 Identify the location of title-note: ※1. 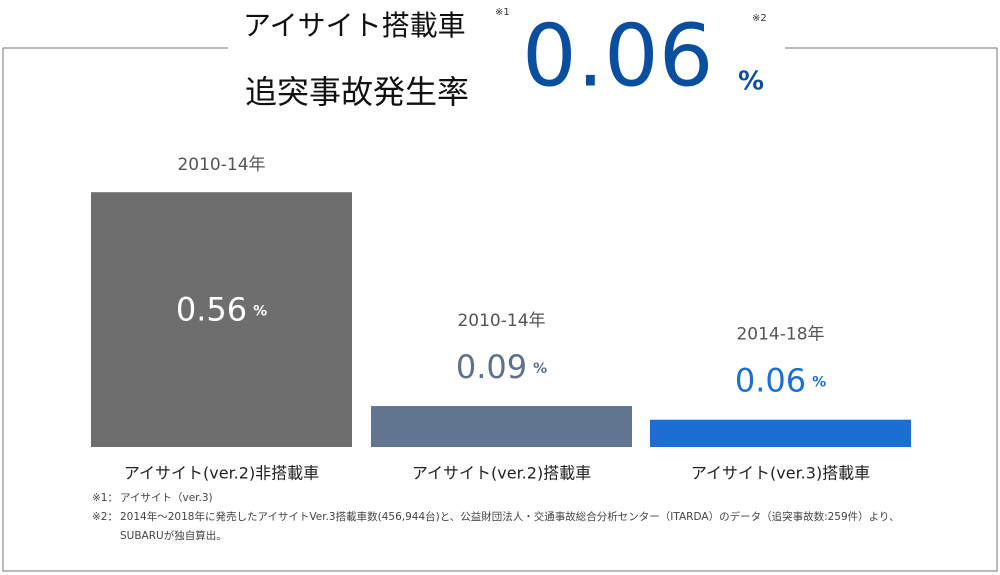
(502, 12).